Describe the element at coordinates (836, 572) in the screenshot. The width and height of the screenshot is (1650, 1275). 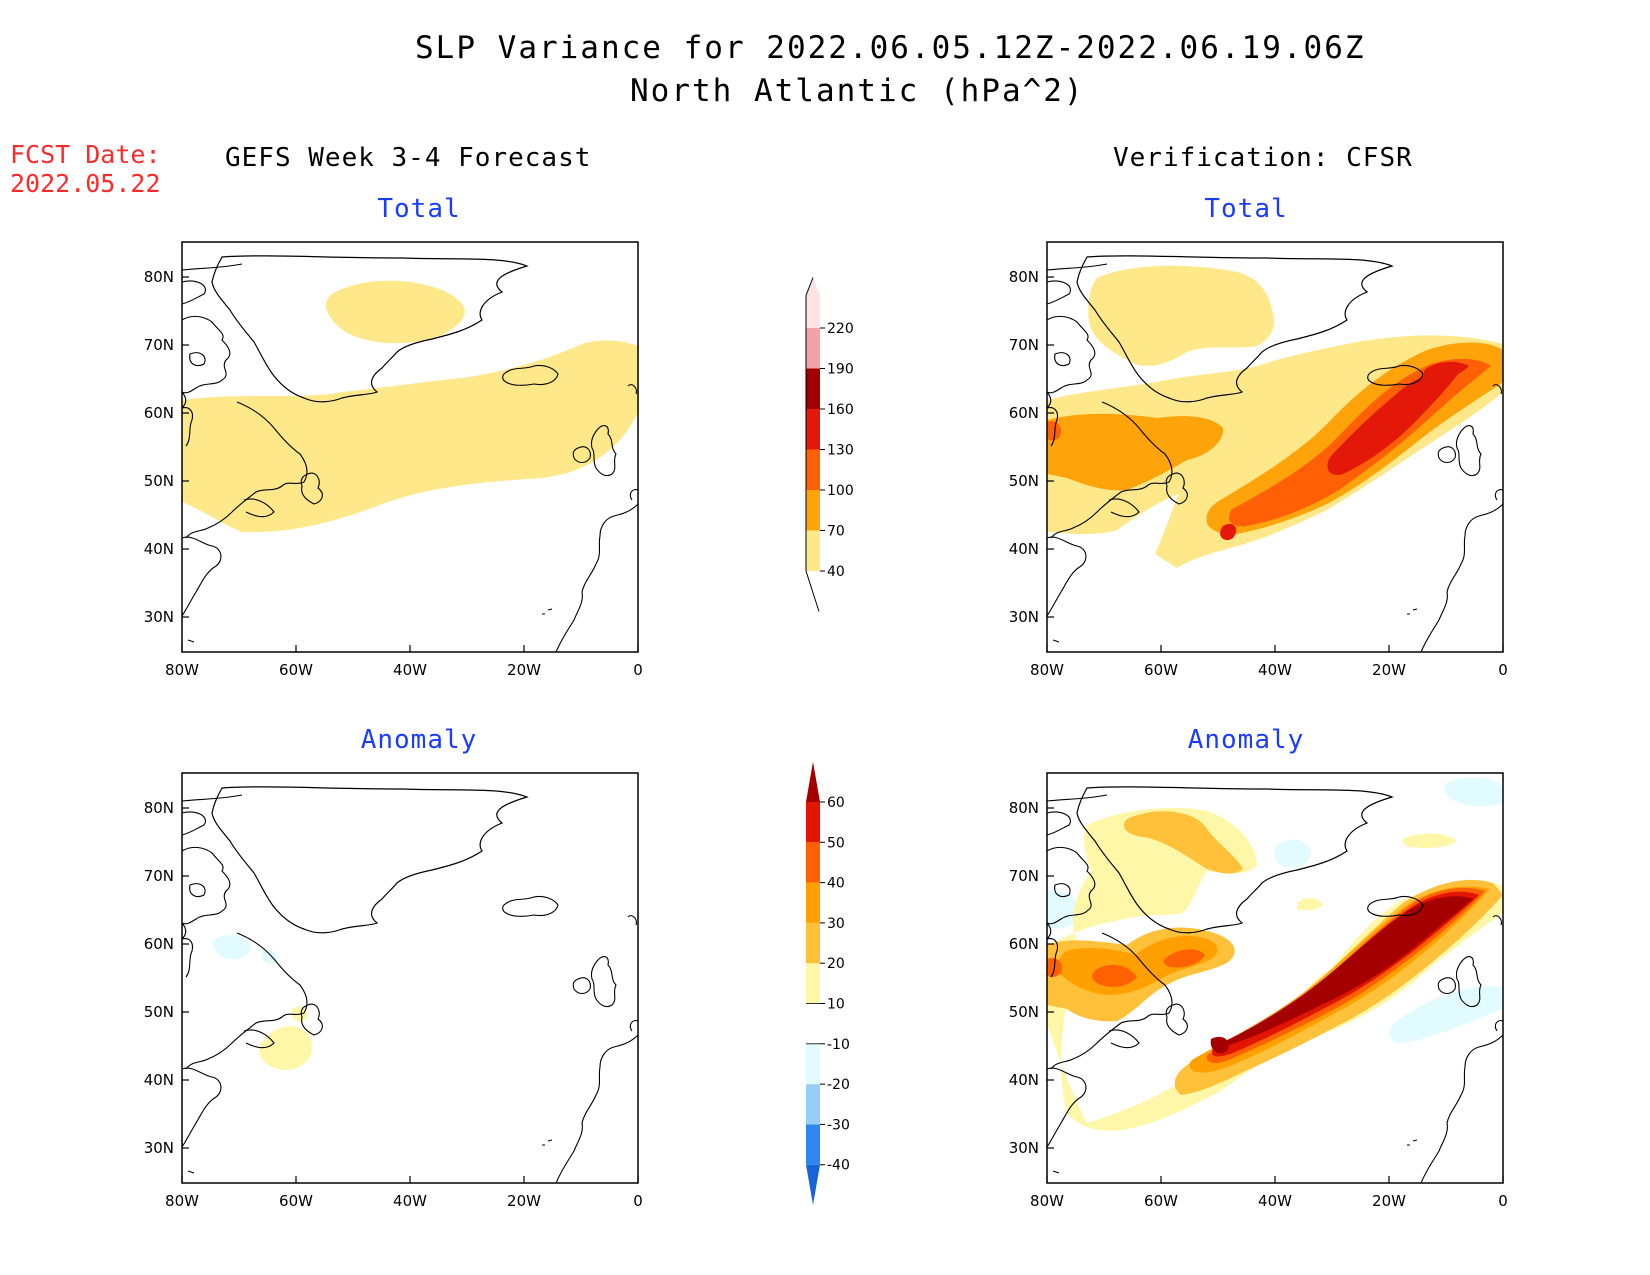
I see `colorbar-label: 40` at that location.